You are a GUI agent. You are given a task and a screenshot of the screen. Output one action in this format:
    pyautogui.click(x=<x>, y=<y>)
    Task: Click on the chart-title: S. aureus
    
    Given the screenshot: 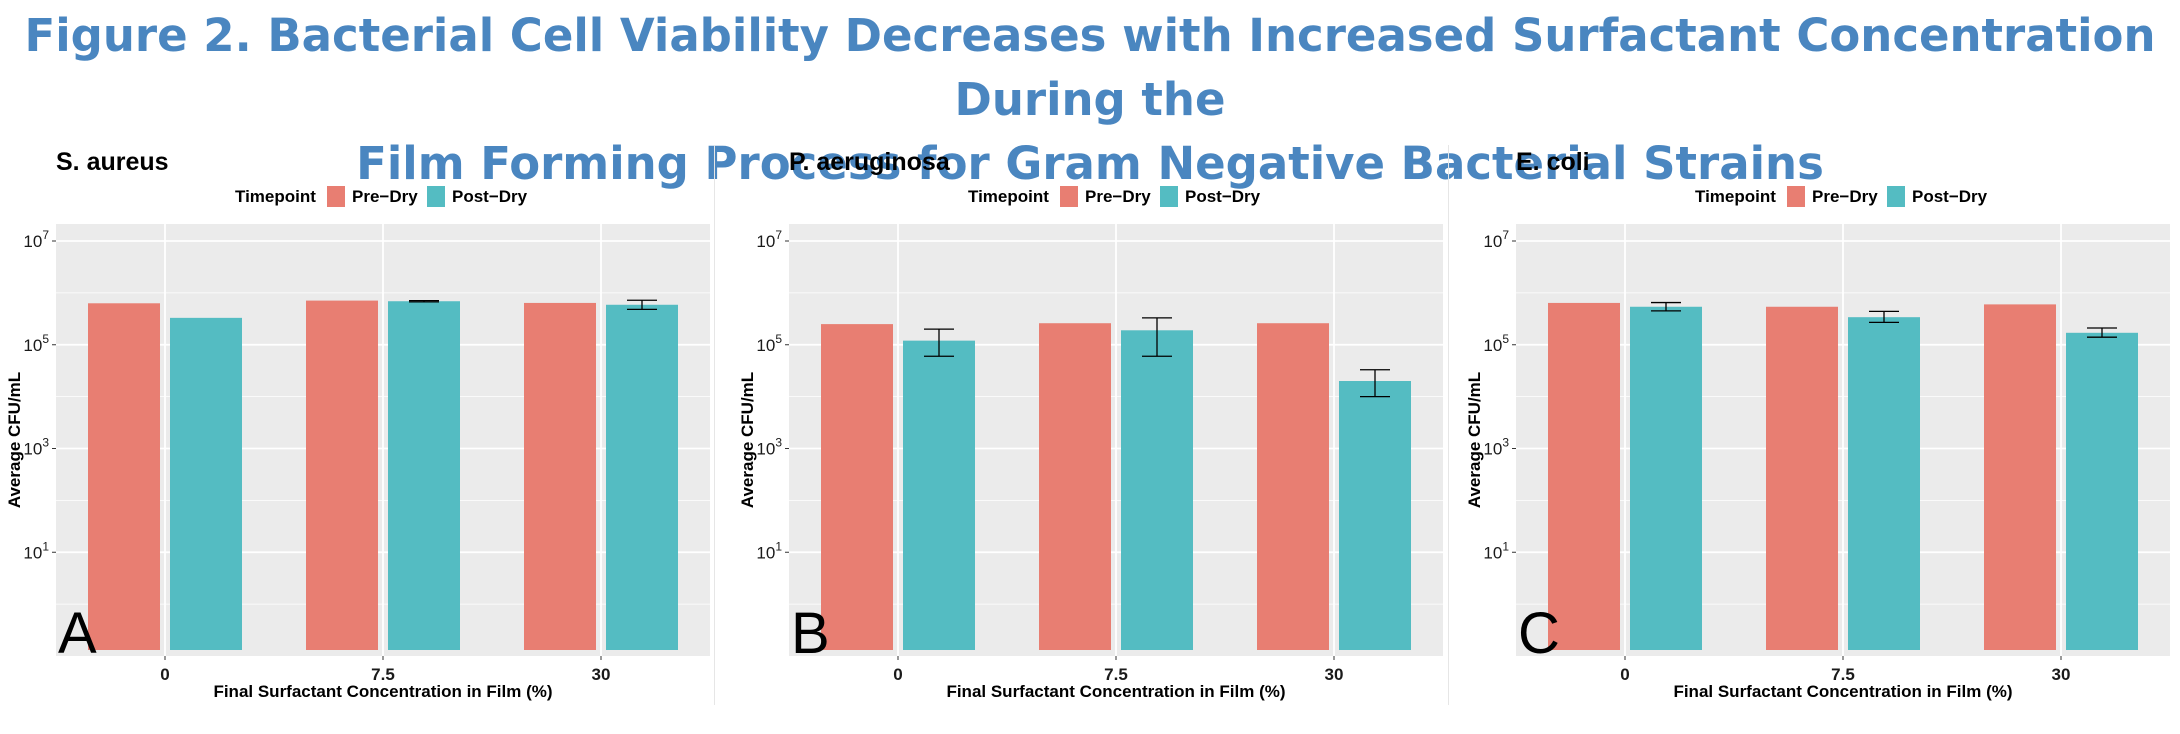 What is the action you would take?
    pyautogui.click(x=112, y=162)
    